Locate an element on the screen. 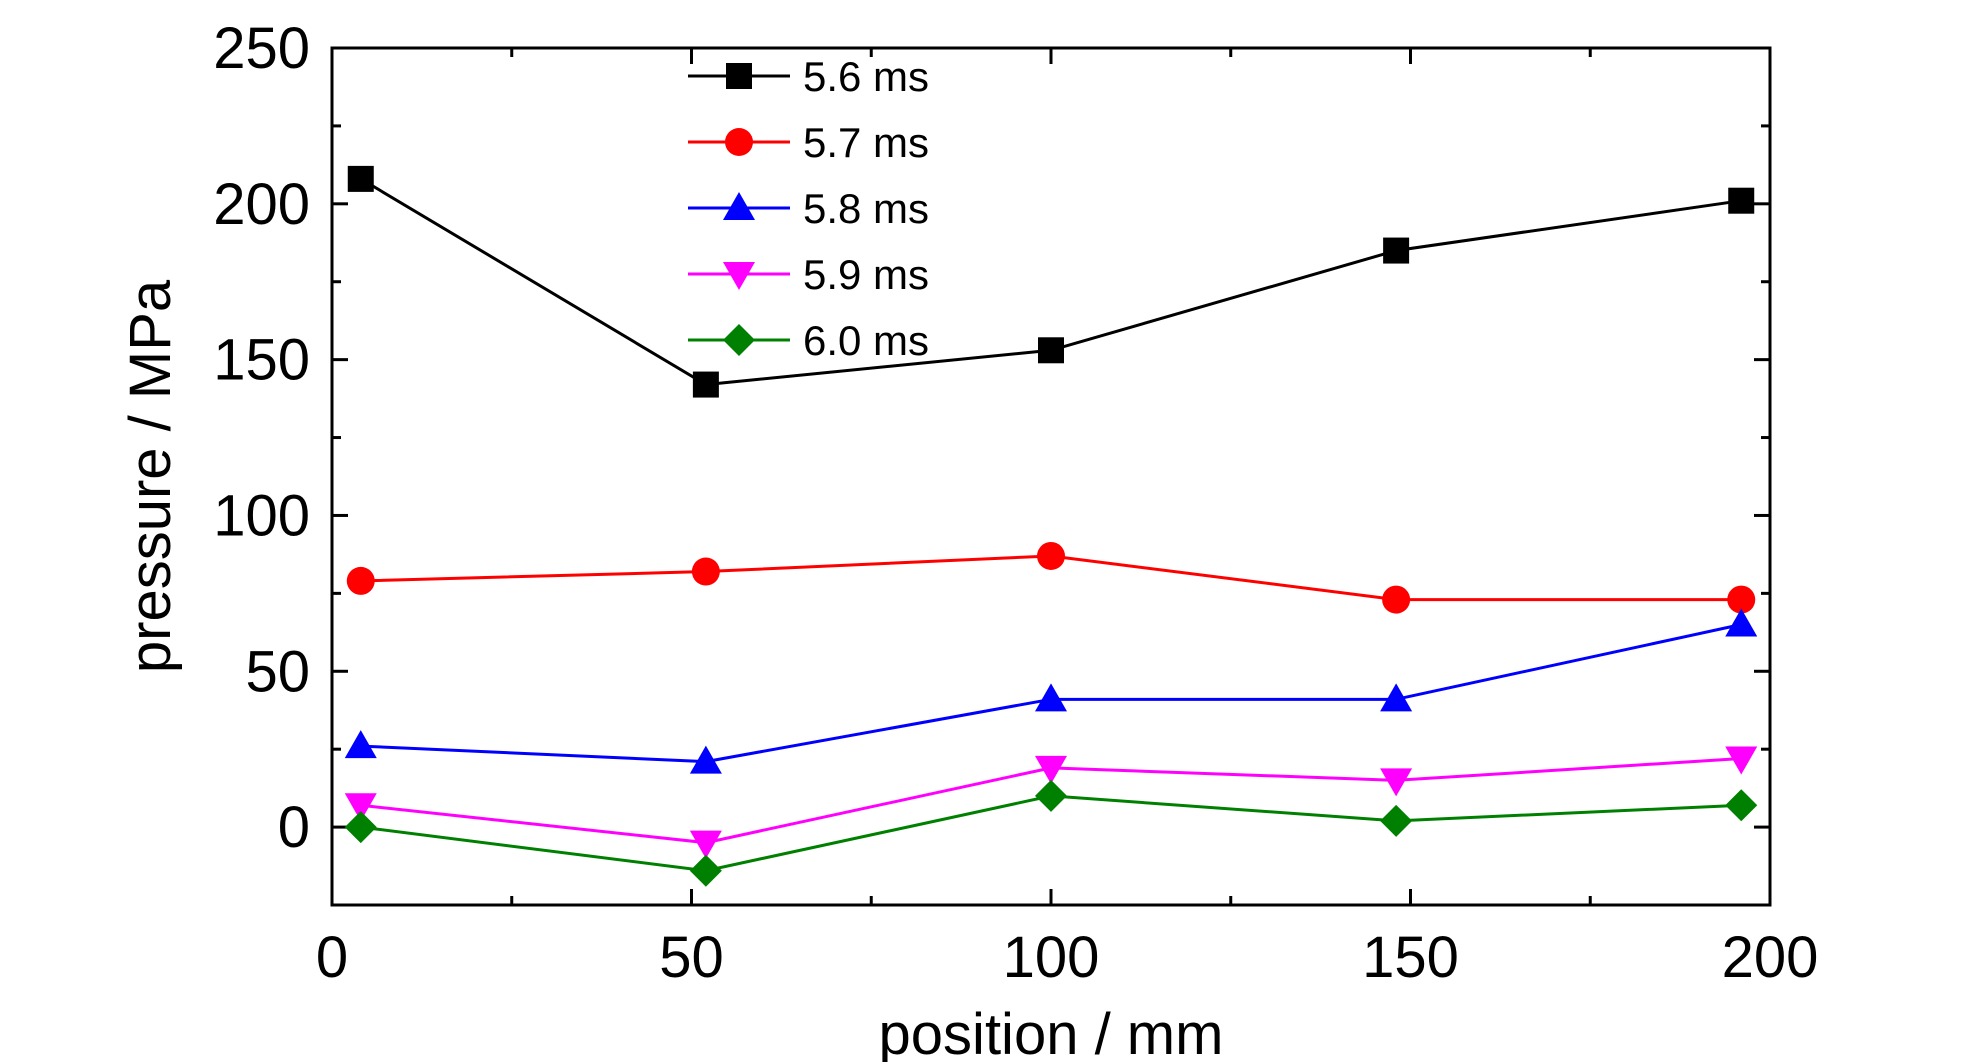 Image resolution: width=1984 pixels, height=1062 pixels. x-tick-label: 0 is located at coordinates (332, 957).